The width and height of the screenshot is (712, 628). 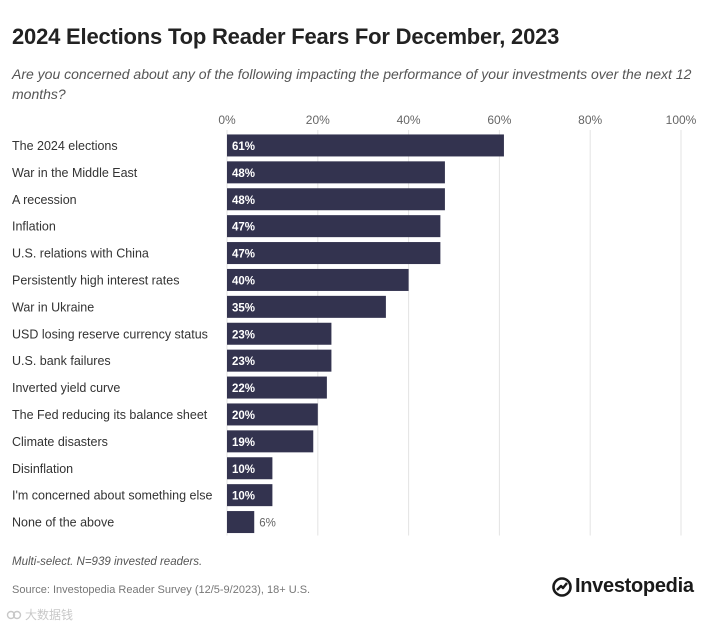 I want to click on data-label: 6%, so click(x=267, y=524).